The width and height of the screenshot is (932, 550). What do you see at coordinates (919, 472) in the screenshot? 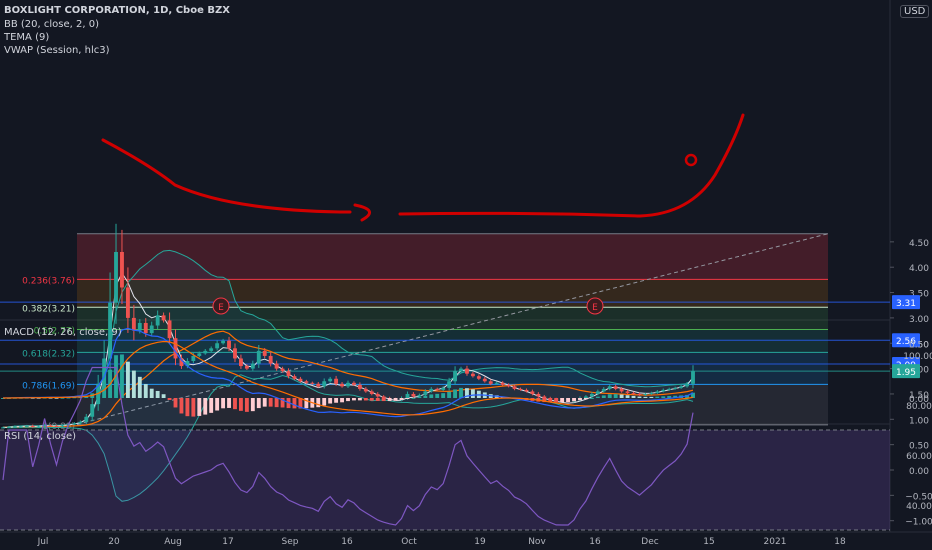
I see `y-tick-label: 0.00` at bounding box center [919, 472].